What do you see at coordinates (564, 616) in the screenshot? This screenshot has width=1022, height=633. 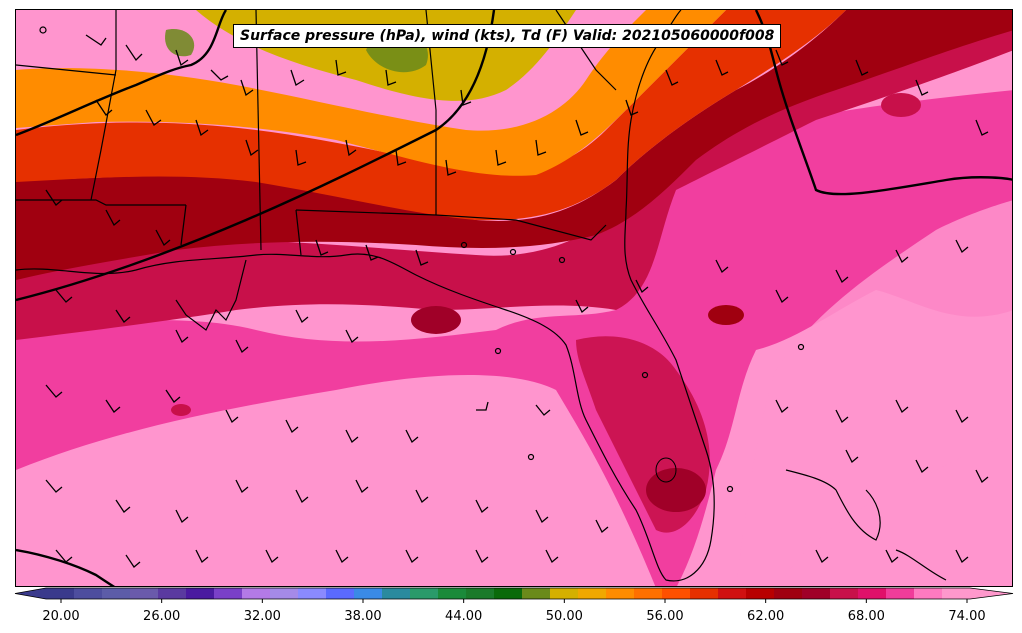 I see `colorbar-tick-label: 50.00` at bounding box center [564, 616].